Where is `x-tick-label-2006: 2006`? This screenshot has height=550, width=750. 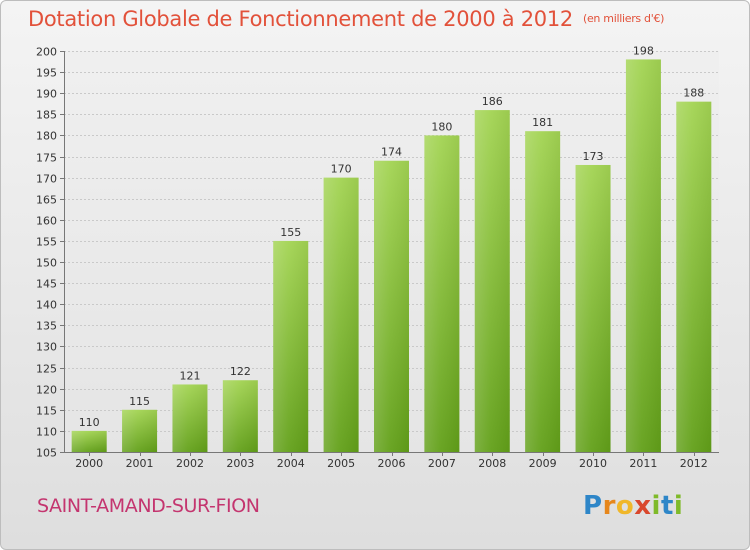
x-tick-label-2006: 2006 is located at coordinates (392, 463).